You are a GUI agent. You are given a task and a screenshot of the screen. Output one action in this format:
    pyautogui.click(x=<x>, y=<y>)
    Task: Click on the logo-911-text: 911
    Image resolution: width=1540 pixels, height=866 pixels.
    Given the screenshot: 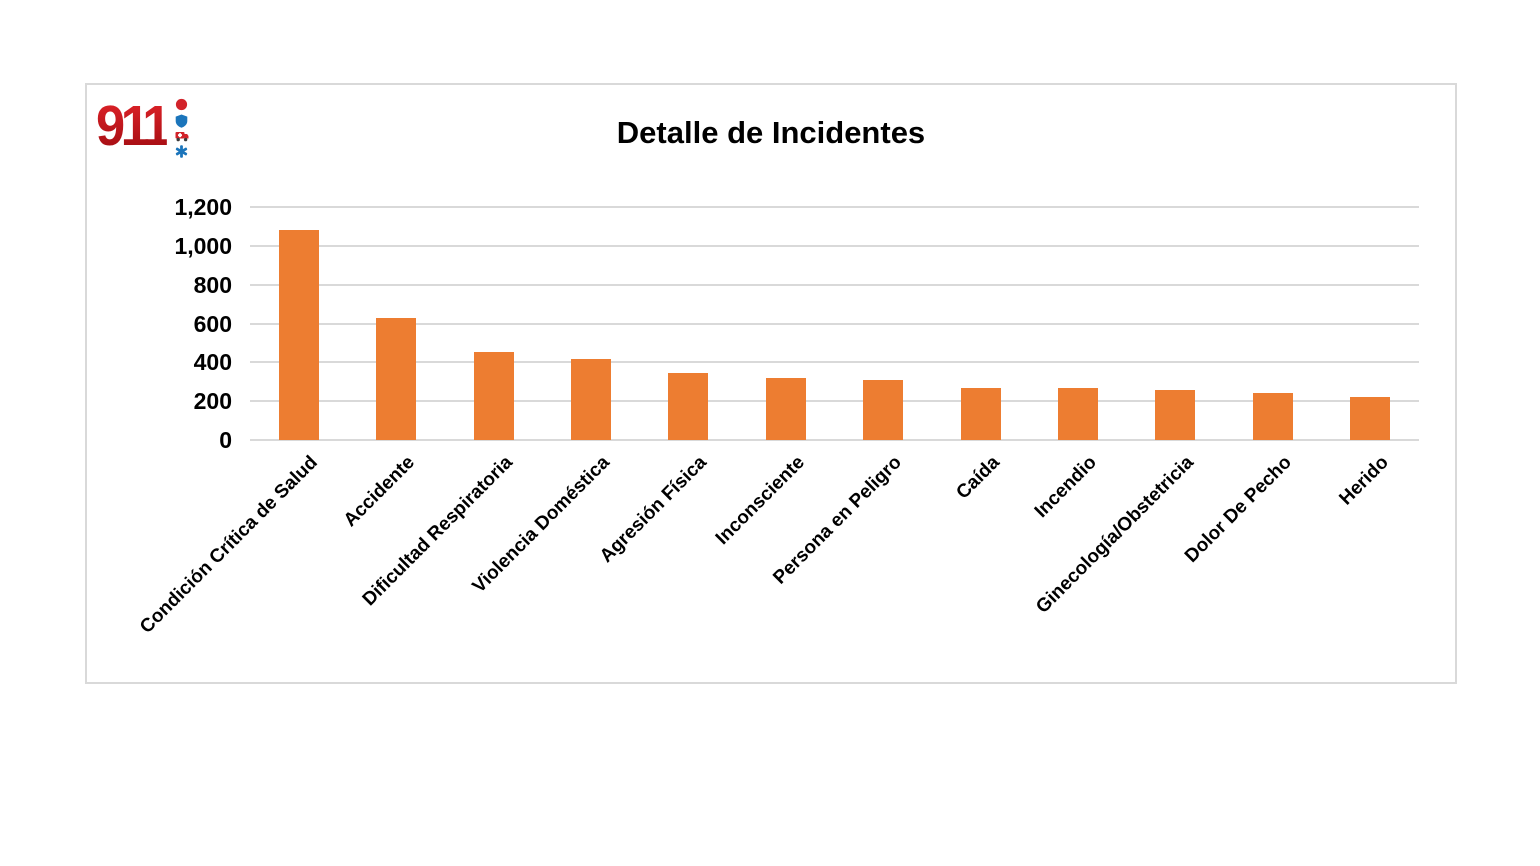 What is the action you would take?
    pyautogui.click(x=133, y=126)
    